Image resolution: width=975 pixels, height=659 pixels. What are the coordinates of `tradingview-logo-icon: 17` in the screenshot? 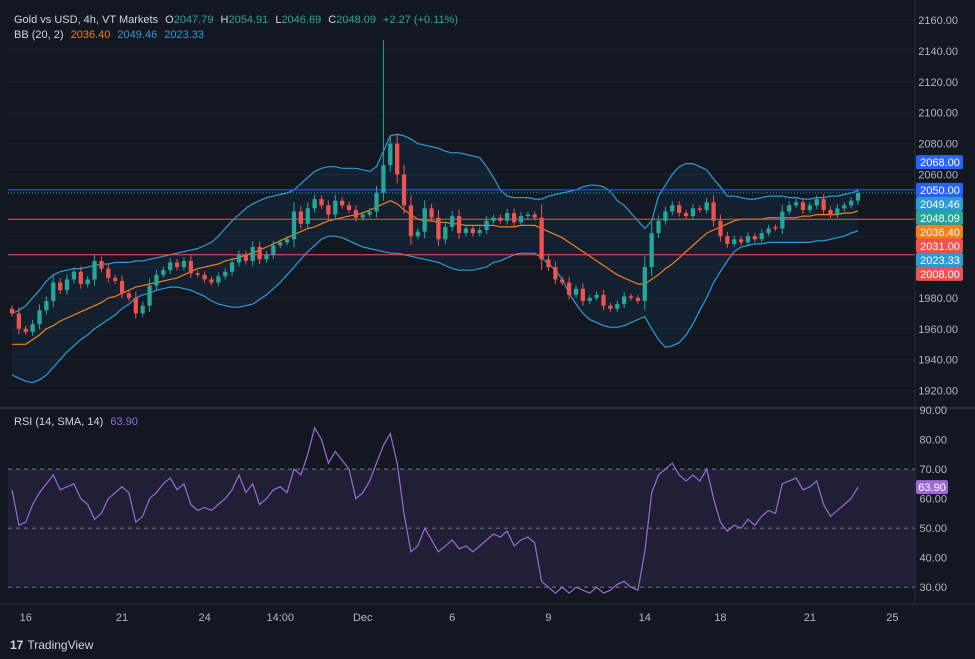 It's located at (17, 645).